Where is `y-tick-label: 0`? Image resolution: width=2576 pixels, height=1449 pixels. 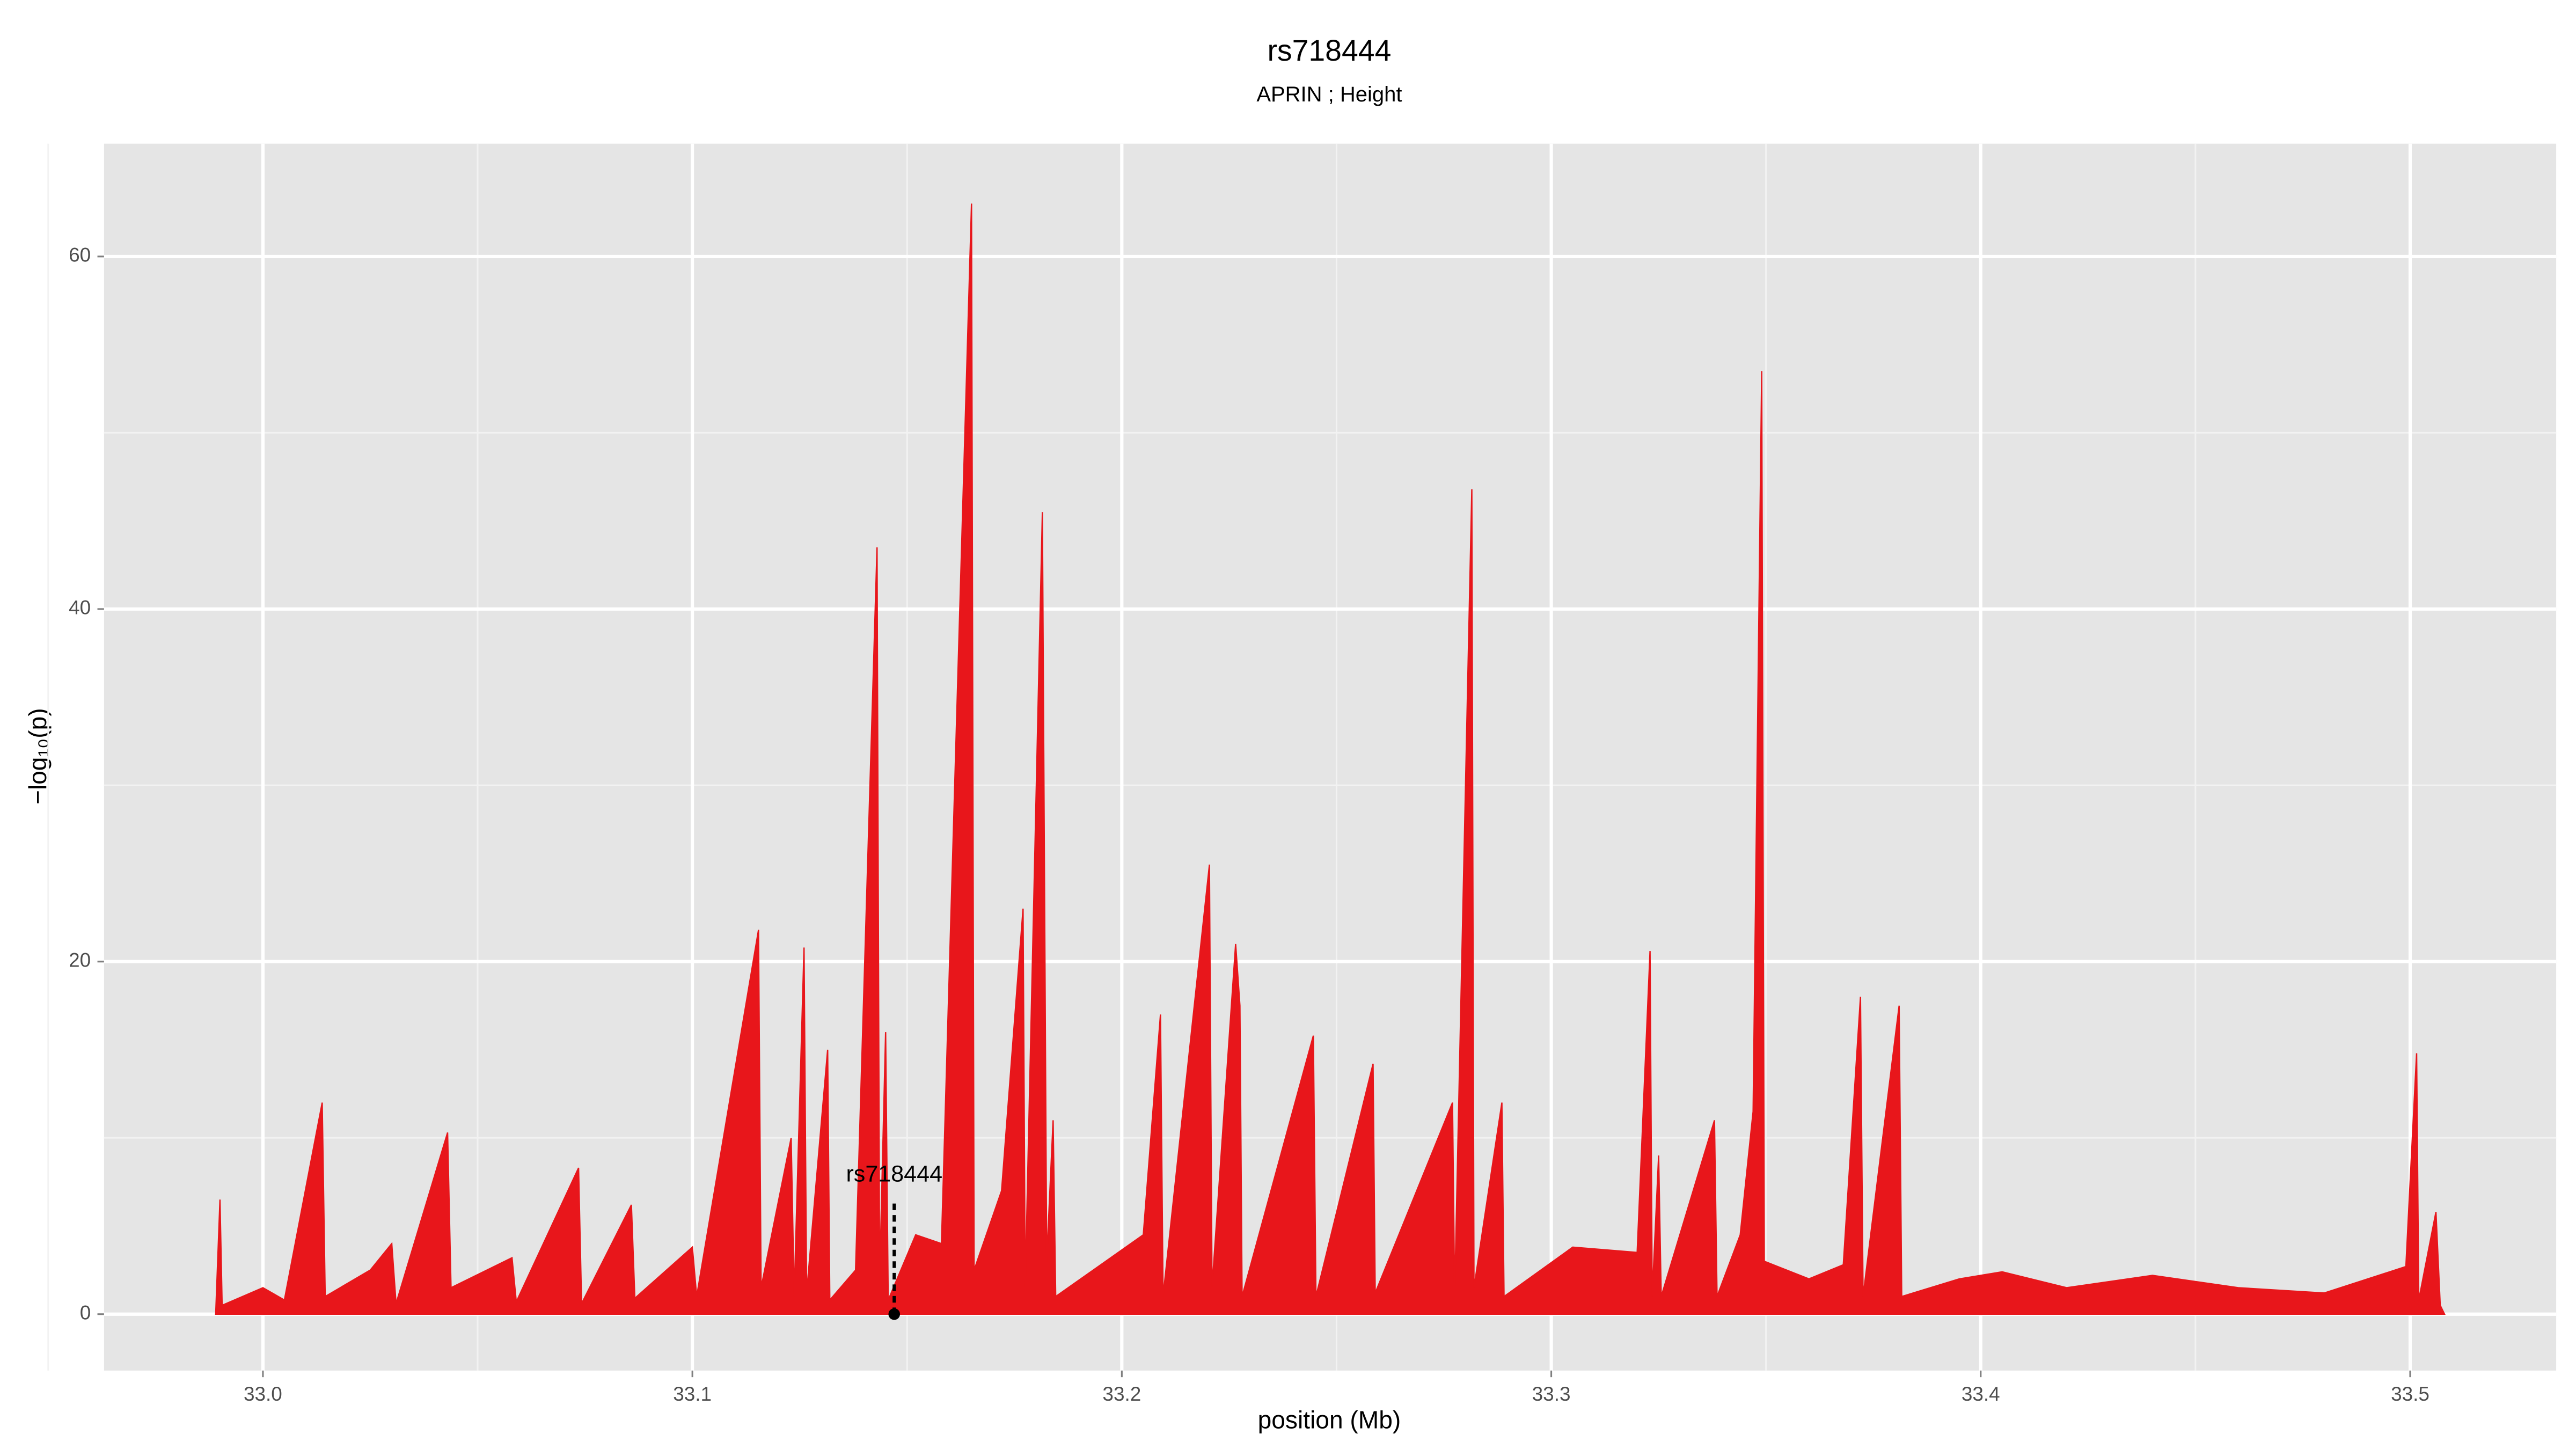 y-tick-label: 0 is located at coordinates (85, 1312).